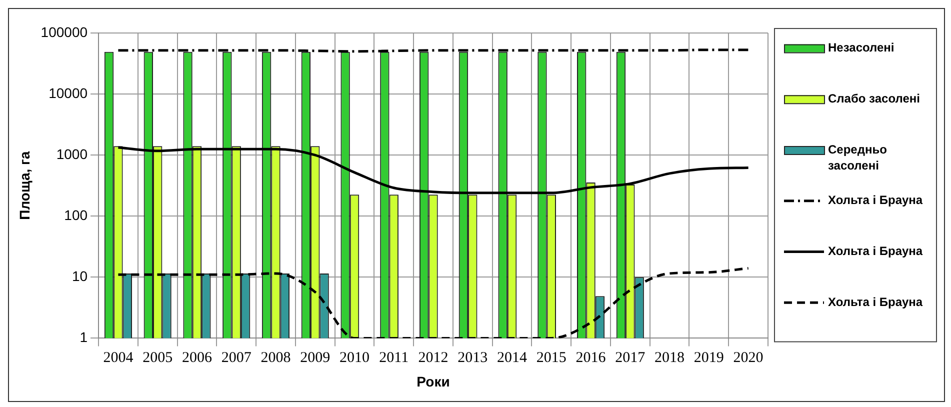 Image resolution: width=951 pixels, height=407 pixels. What do you see at coordinates (473, 358) in the screenshot?
I see `x-tick-label: 2013` at bounding box center [473, 358].